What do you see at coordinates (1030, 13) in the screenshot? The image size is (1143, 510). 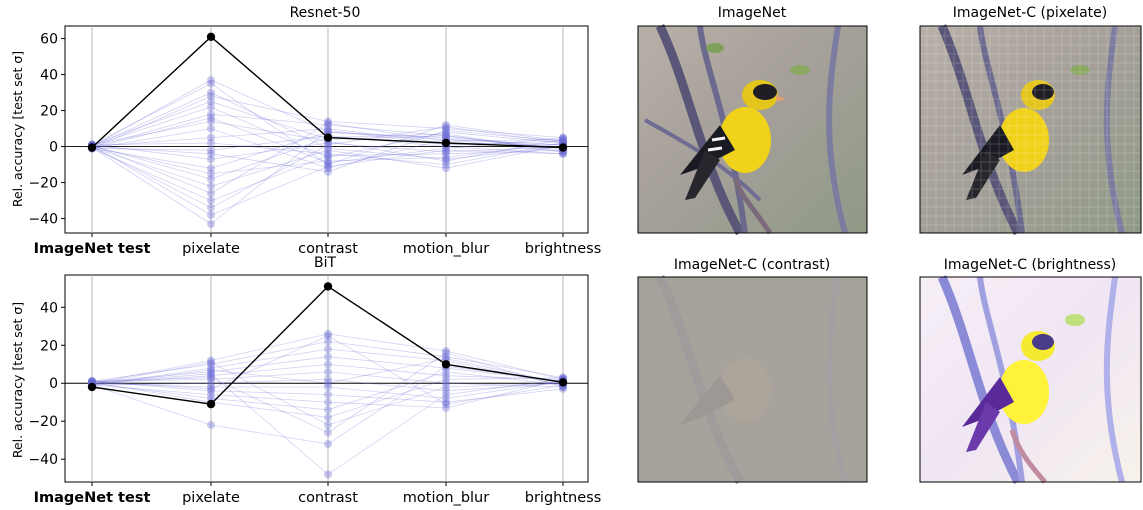 I see `image-title: ImageNet-C (pixelate)` at bounding box center [1030, 13].